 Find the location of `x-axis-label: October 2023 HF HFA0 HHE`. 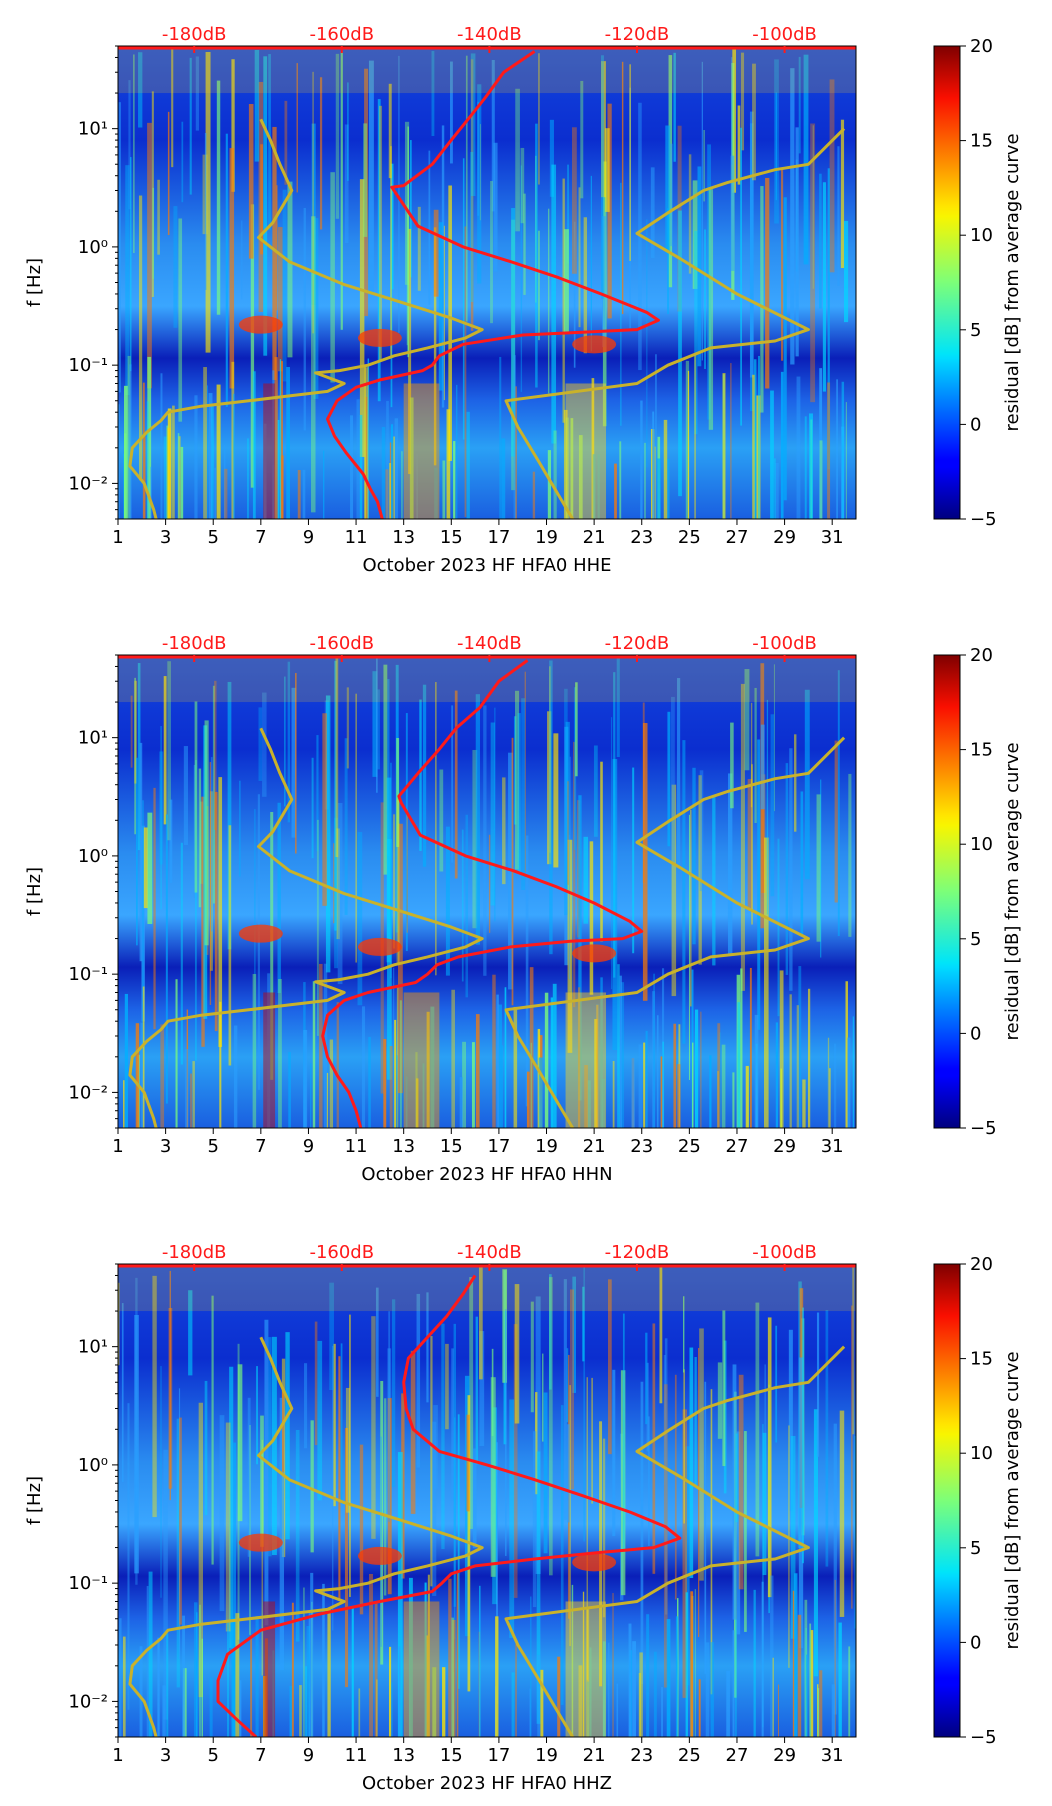

x-axis-label: October 2023 HF HFA0 HHE is located at coordinates (486, 565).